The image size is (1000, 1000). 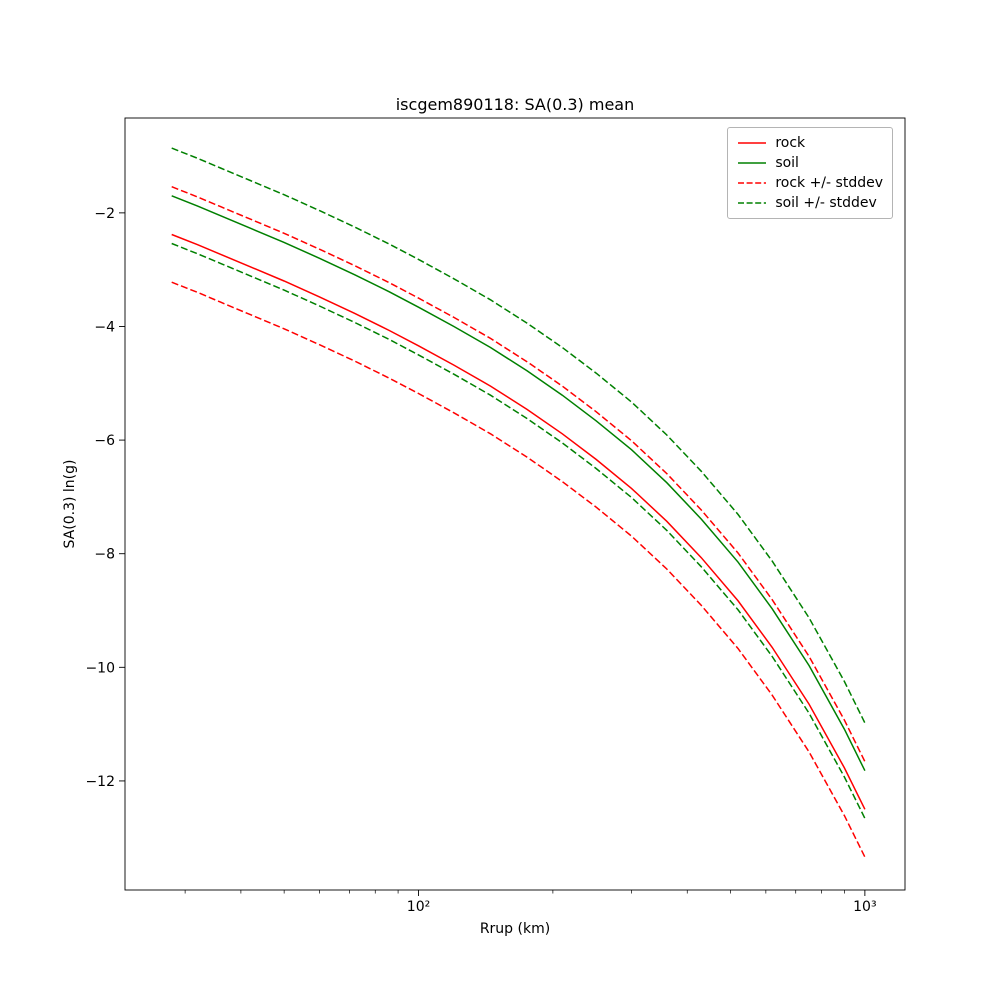 I want to click on legend-item-rock-stddev: rock +/- stddev, so click(x=810, y=183).